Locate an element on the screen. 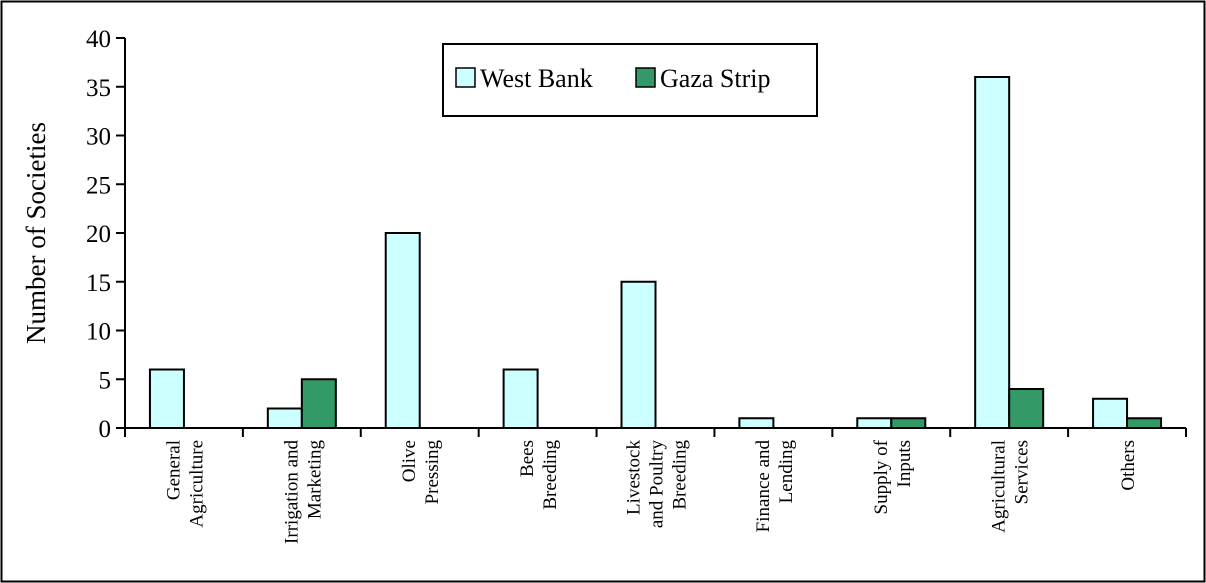 The image size is (1206, 583). y-axis-title: Number of Societies is located at coordinates (36, 233).